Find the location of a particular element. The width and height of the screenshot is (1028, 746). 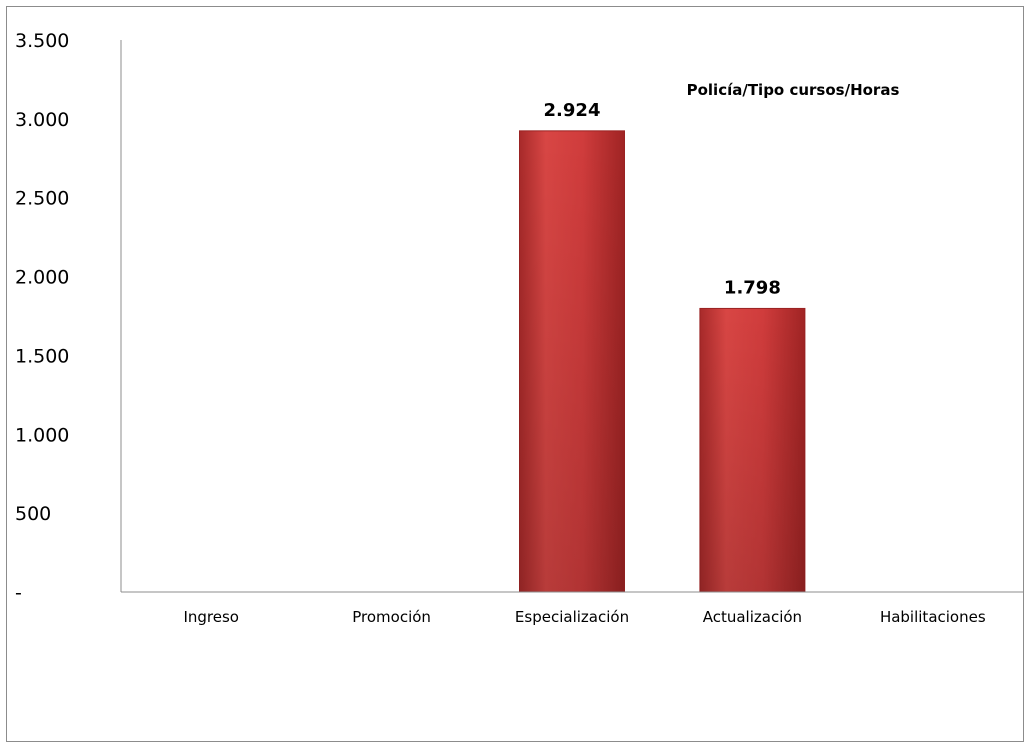

x-tick-label: Promoción is located at coordinates (391, 617).